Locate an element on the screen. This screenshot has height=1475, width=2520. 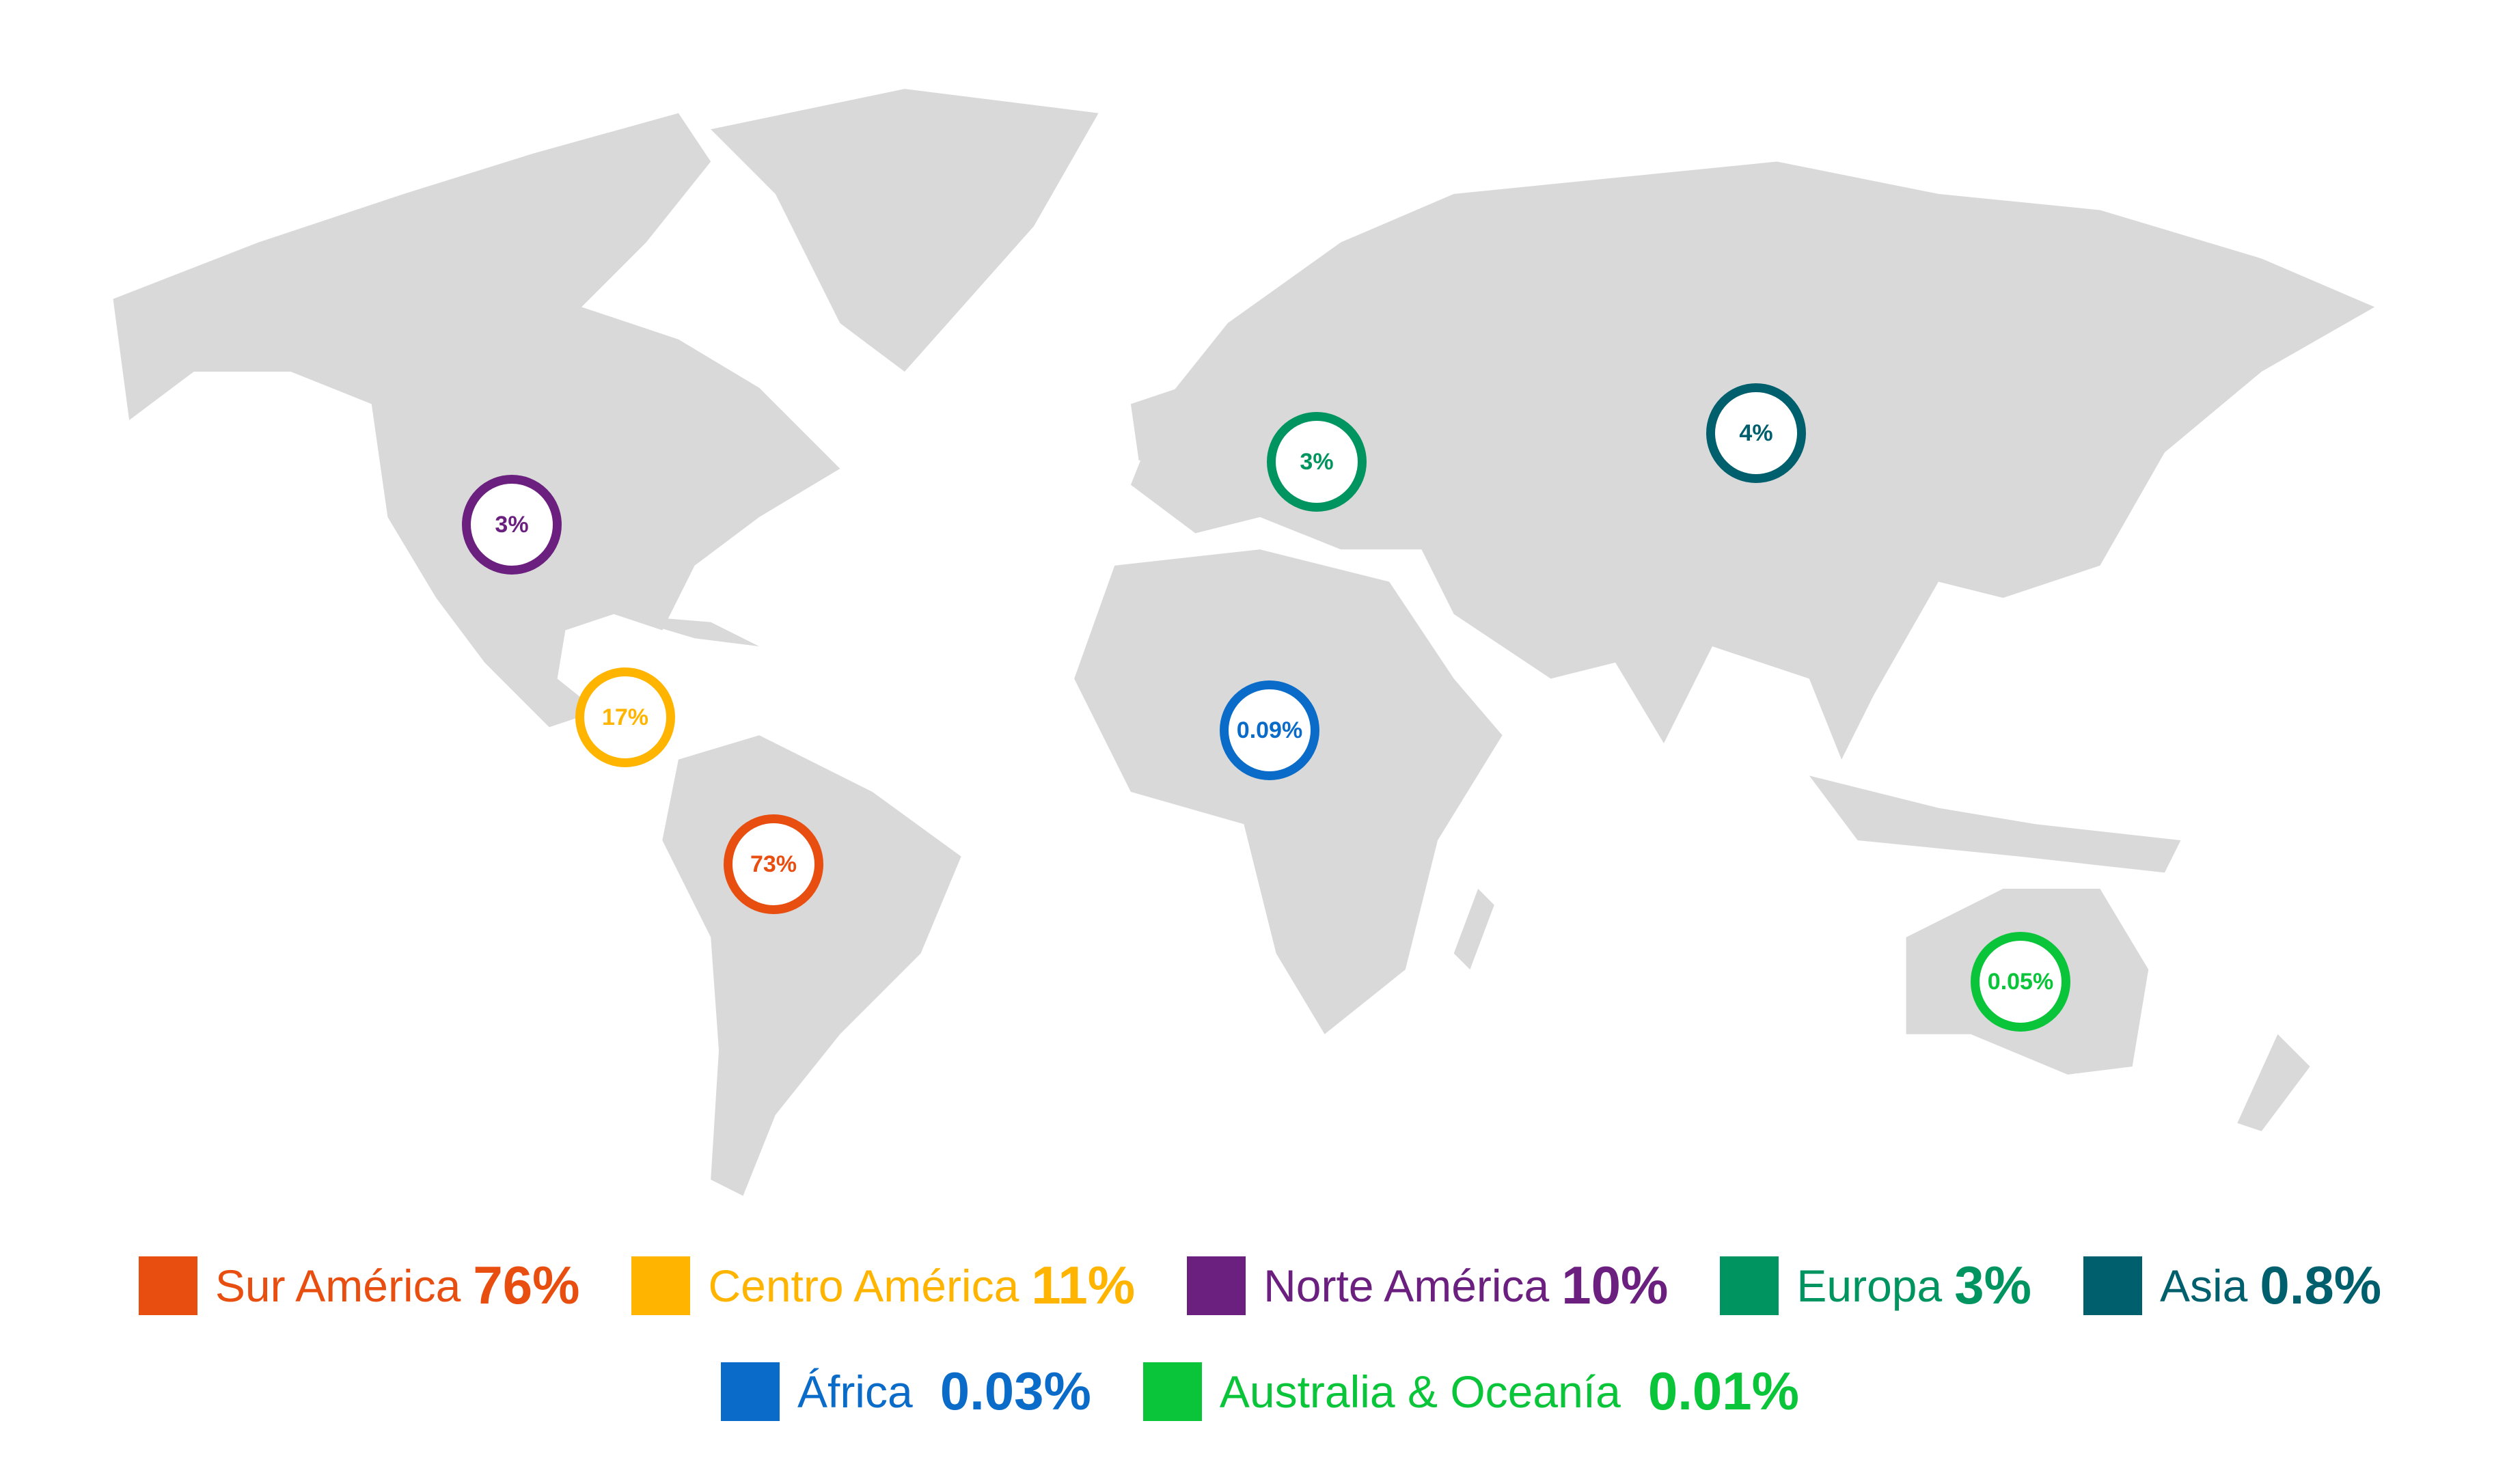
legend-item-asia: Asia 0.8% is located at coordinates (2232, 1285).